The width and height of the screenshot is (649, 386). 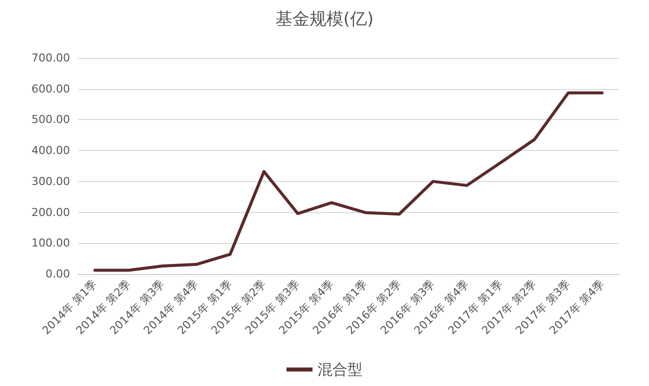 I want to click on y-tick-label: 0.00, so click(x=58, y=274).